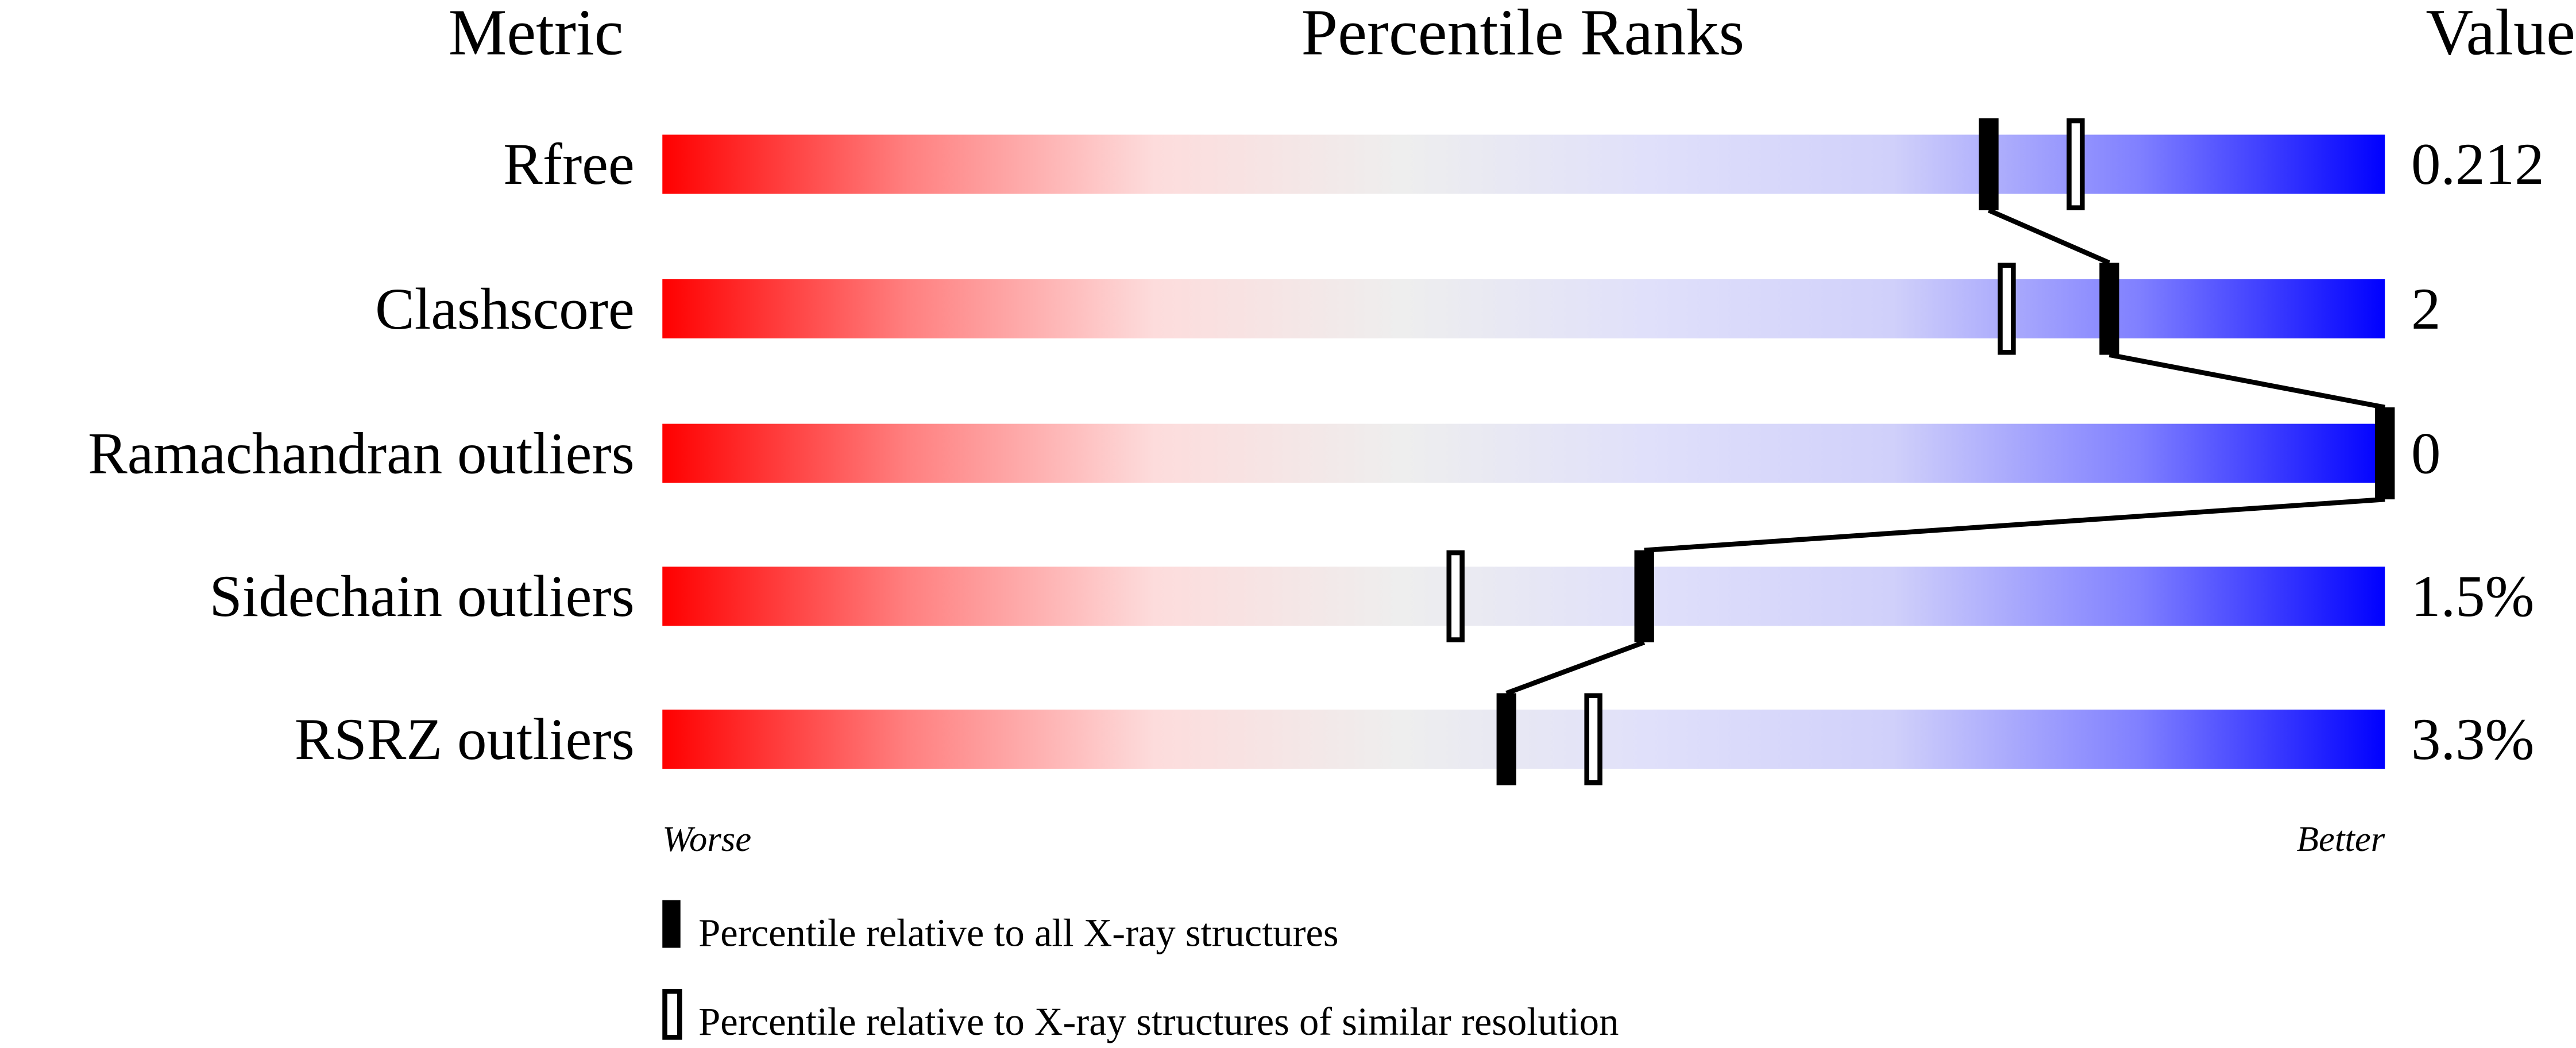 This screenshot has width=2576, height=1048. I want to click on legend-marker-similar, so click(672, 1014).